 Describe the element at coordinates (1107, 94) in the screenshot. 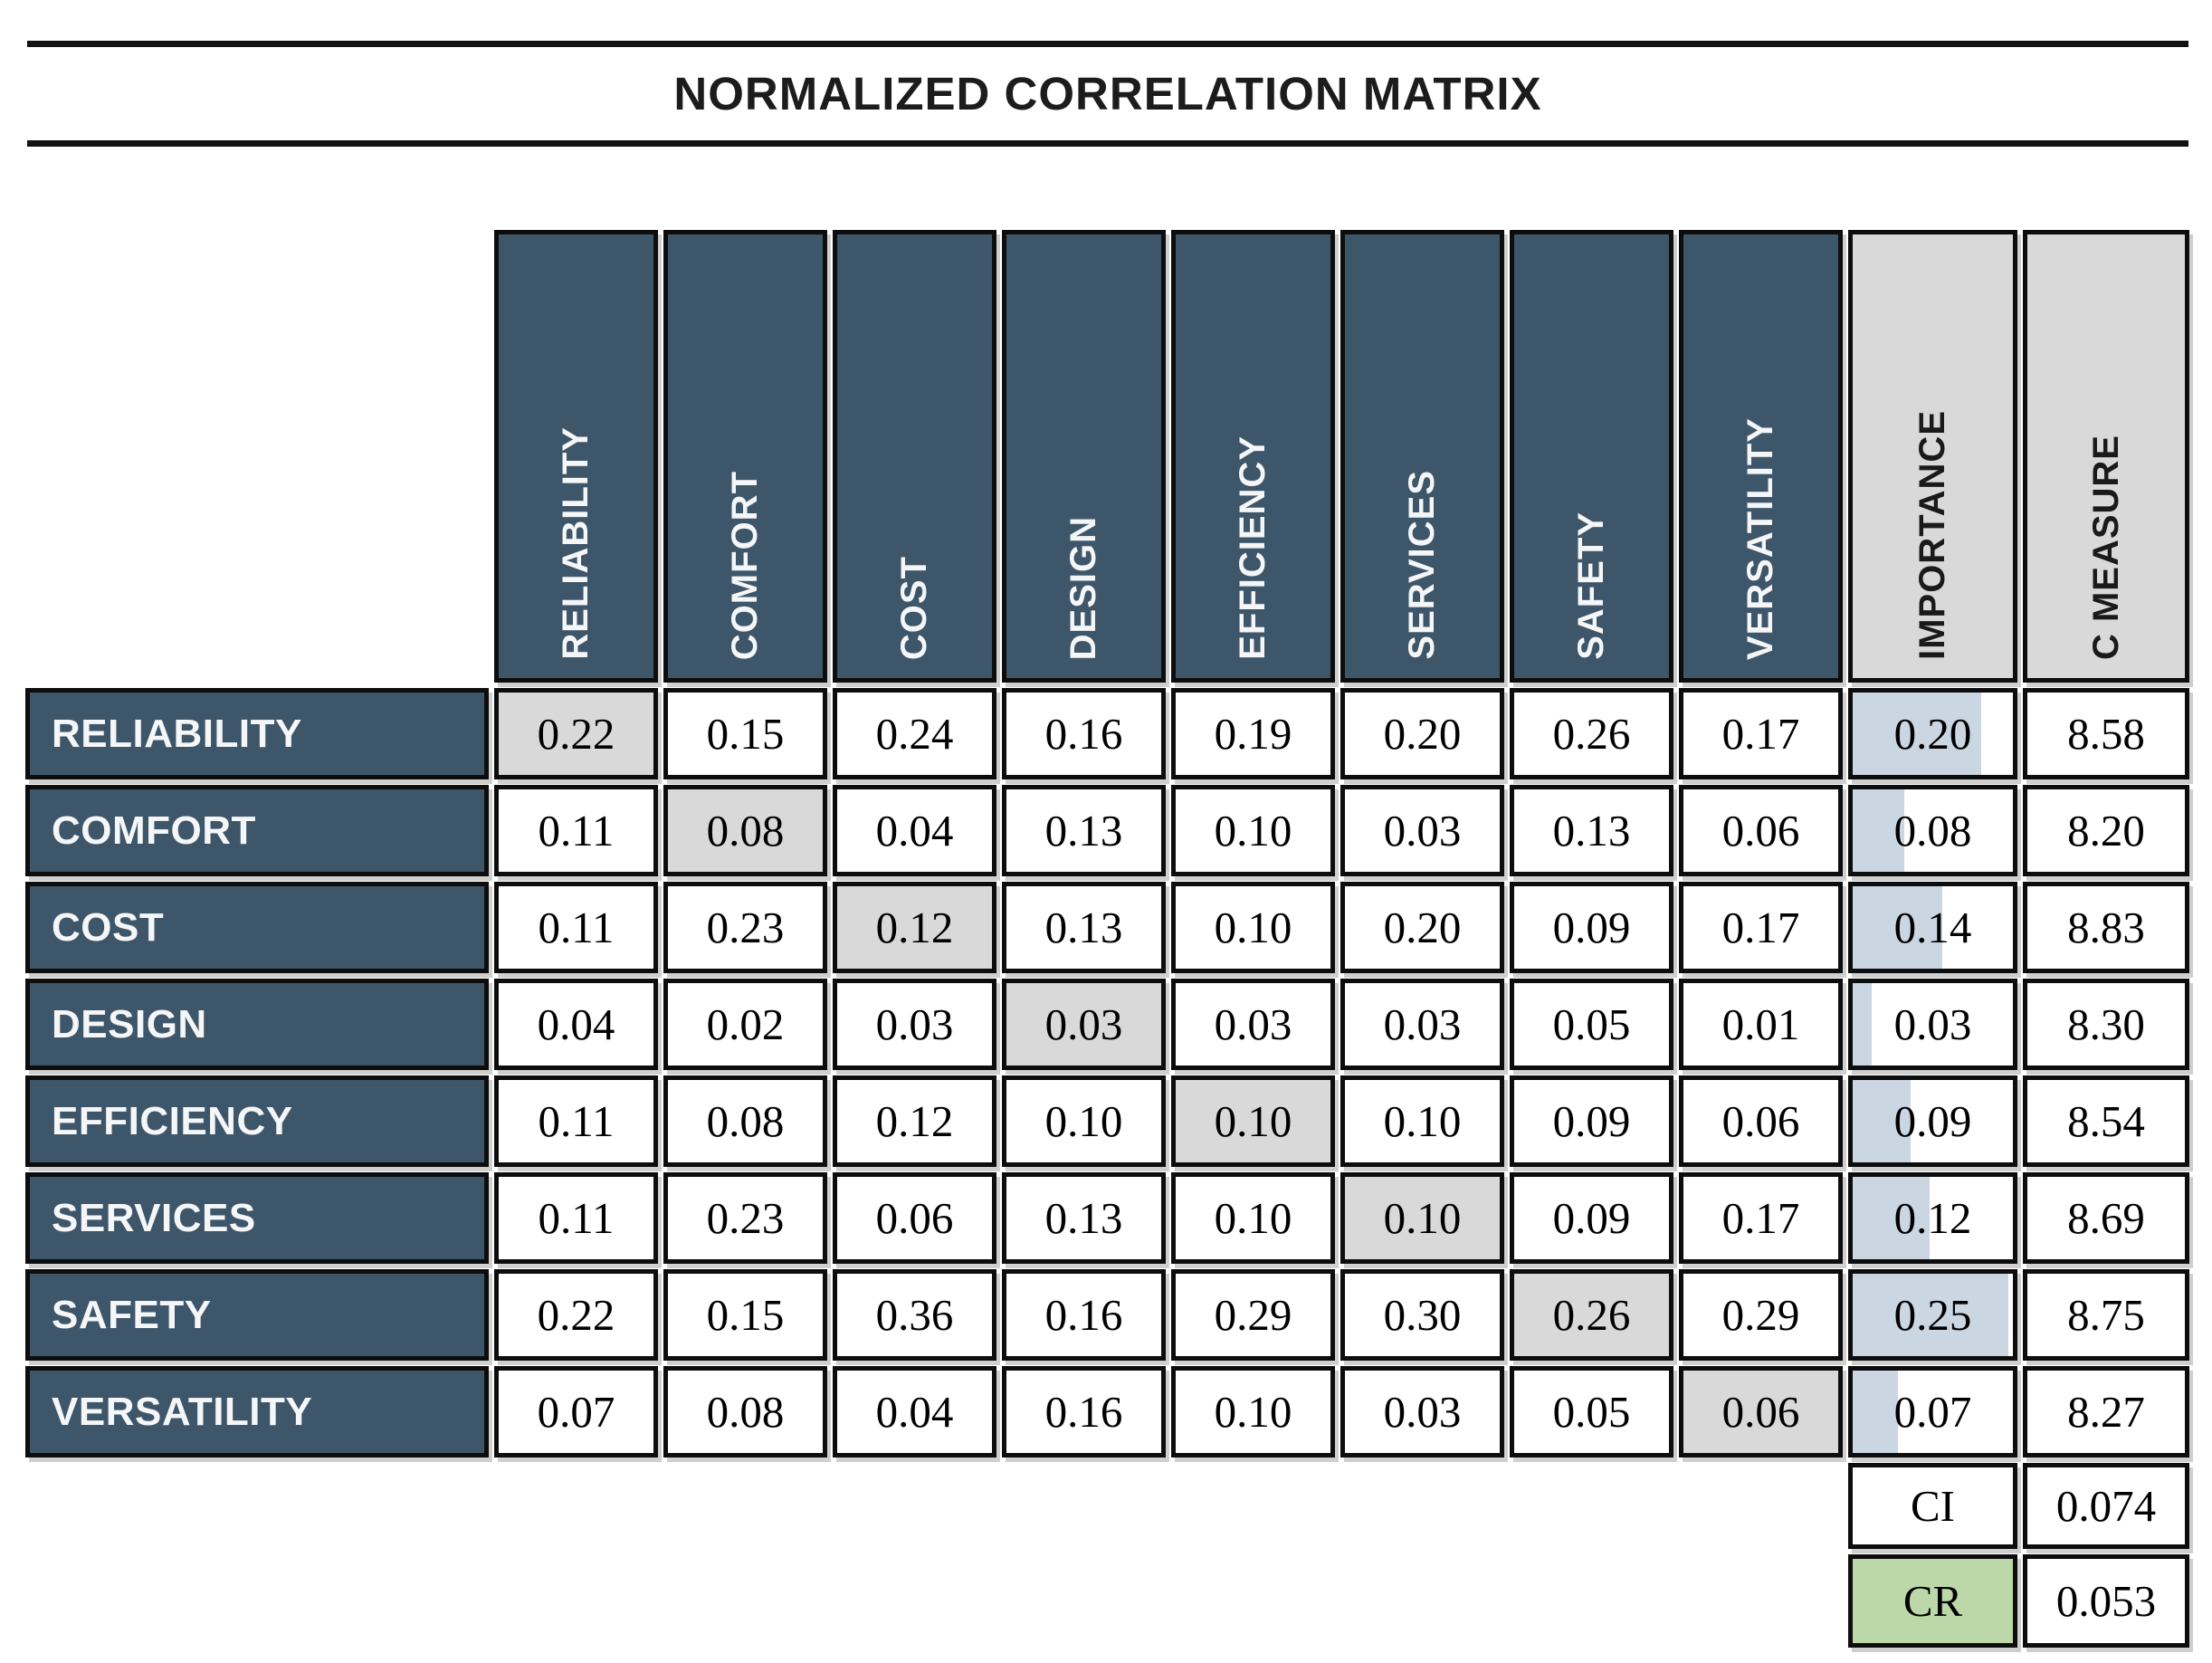

I see `page-title: NORMALIZED CORRELATION MATRIX` at that location.